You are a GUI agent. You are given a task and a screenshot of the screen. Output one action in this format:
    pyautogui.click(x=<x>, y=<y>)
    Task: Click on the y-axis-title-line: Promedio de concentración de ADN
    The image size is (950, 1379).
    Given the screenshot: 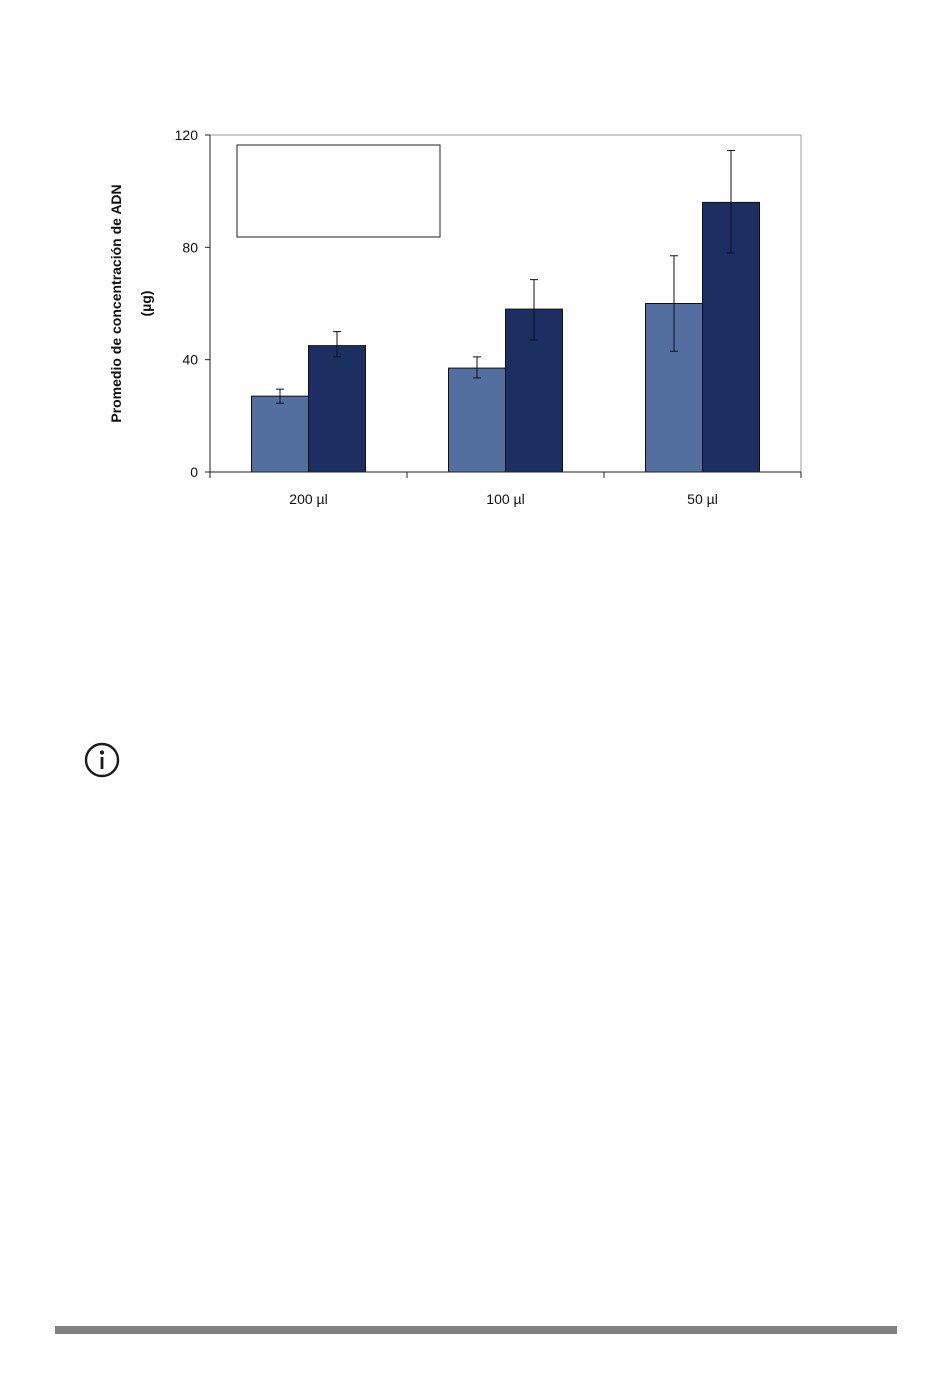 What is the action you would take?
    pyautogui.click(x=116, y=303)
    